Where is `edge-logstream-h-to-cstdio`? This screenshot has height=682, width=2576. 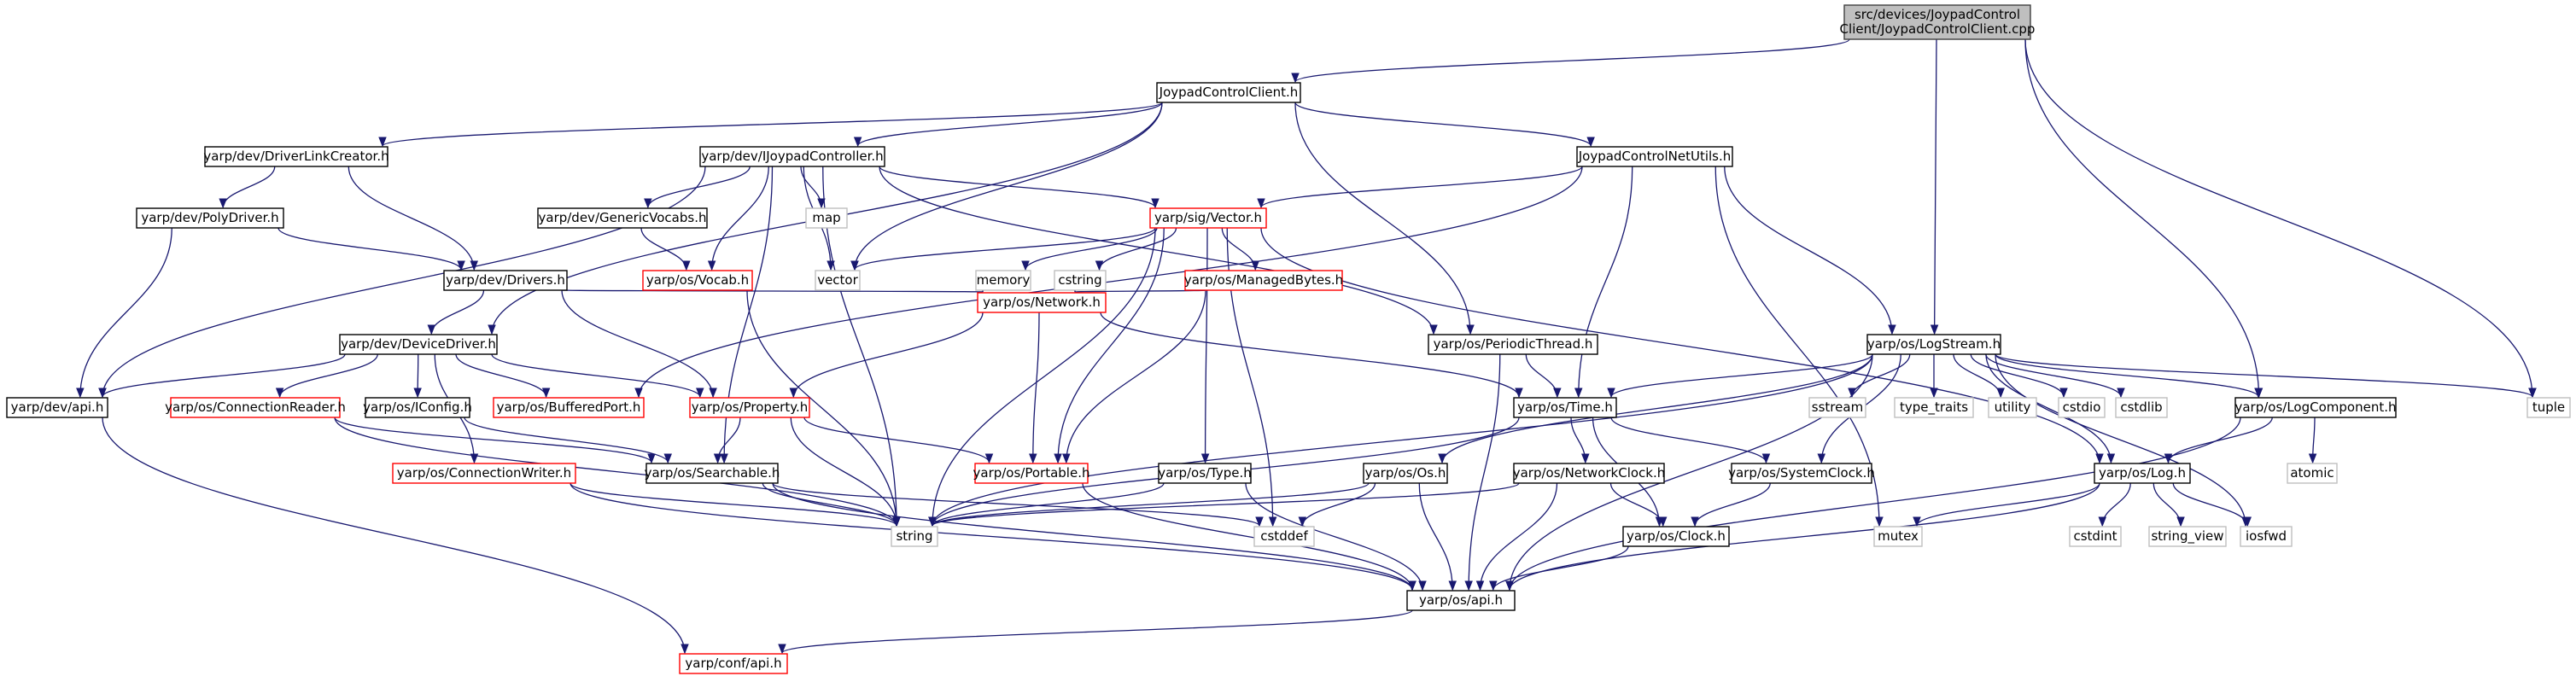
edge-logstream-h-to-cstdio is located at coordinates (2017, 375).